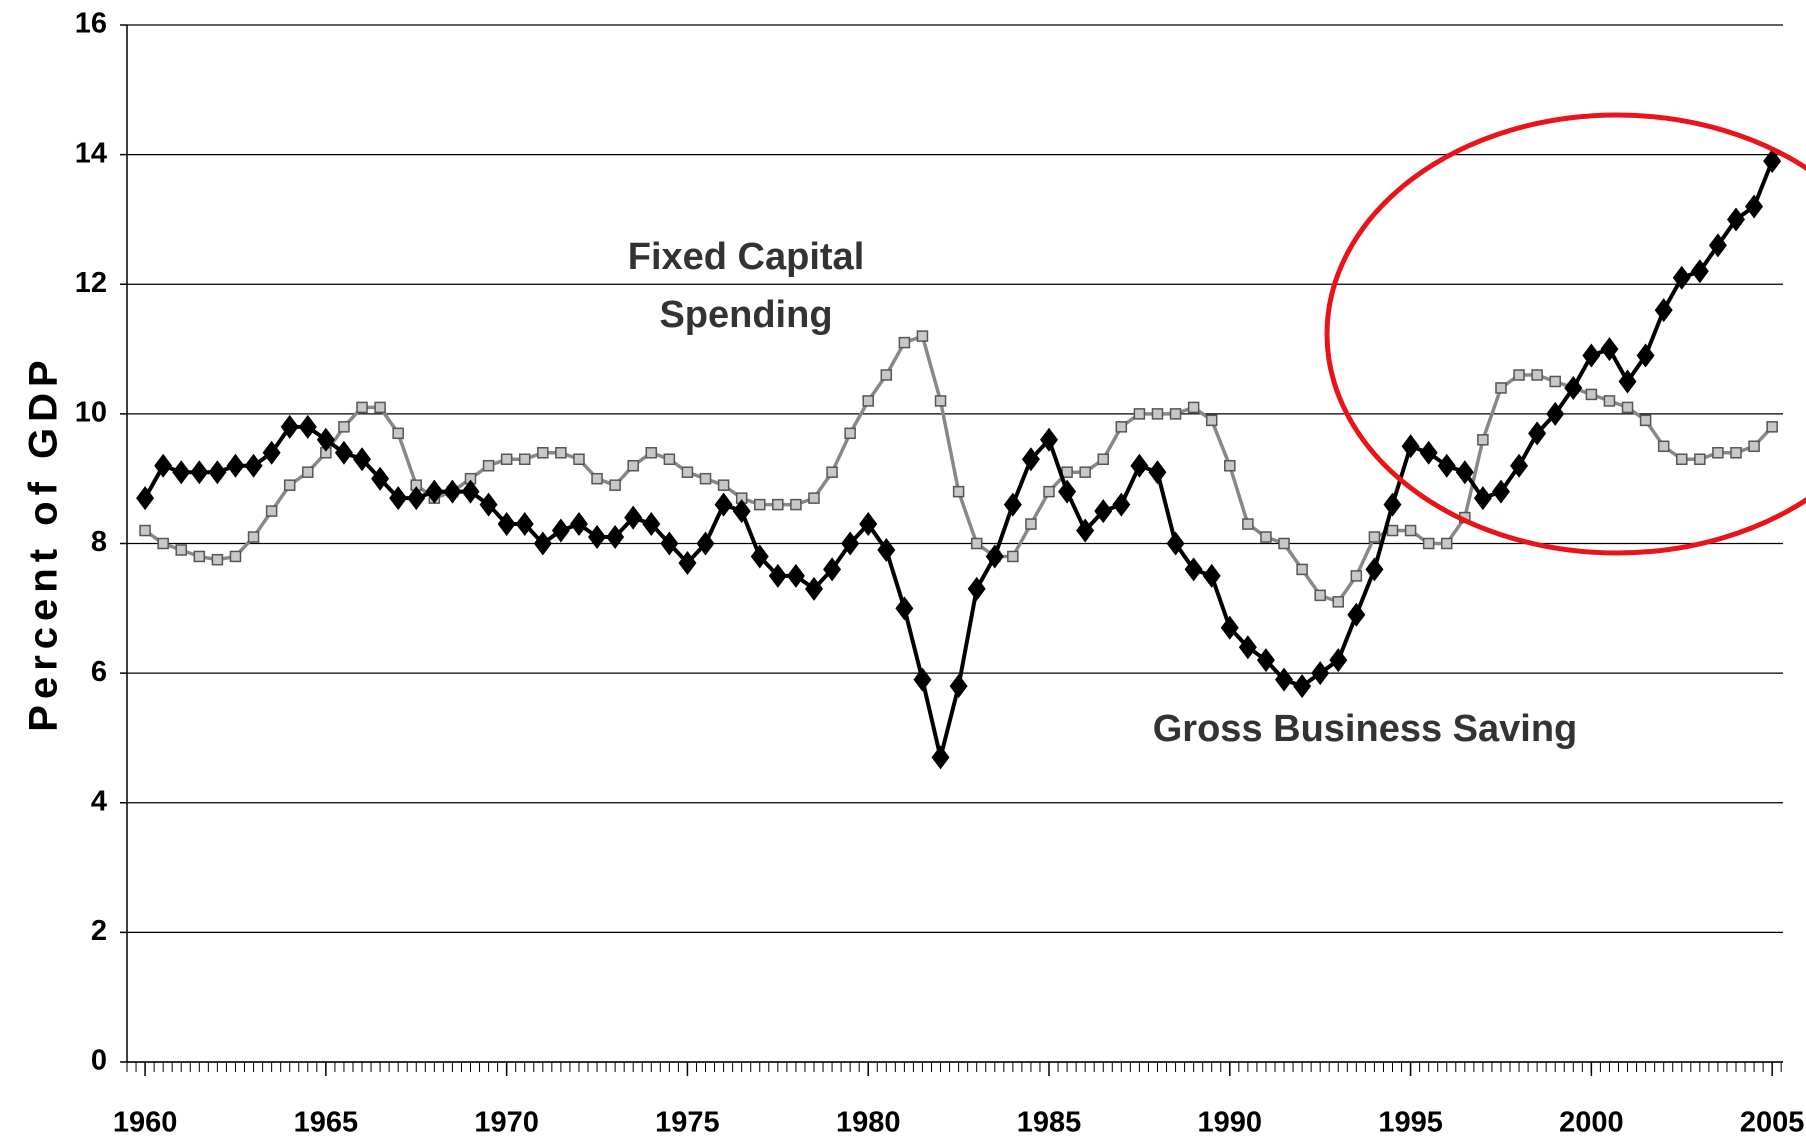  What do you see at coordinates (687, 1123) in the screenshot?
I see `x-tick-label: 1975` at bounding box center [687, 1123].